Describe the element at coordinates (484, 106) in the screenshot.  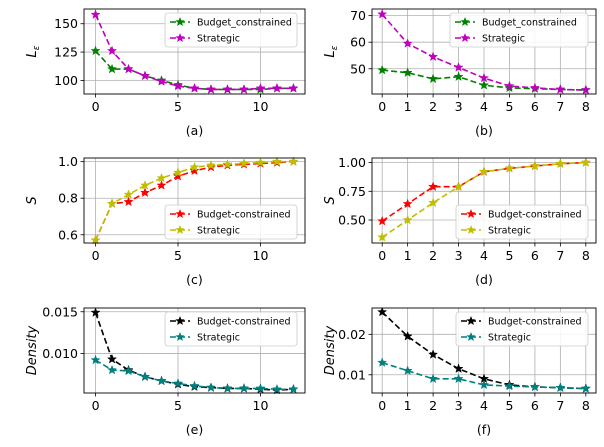
I see `x-tick-label: 4` at that location.